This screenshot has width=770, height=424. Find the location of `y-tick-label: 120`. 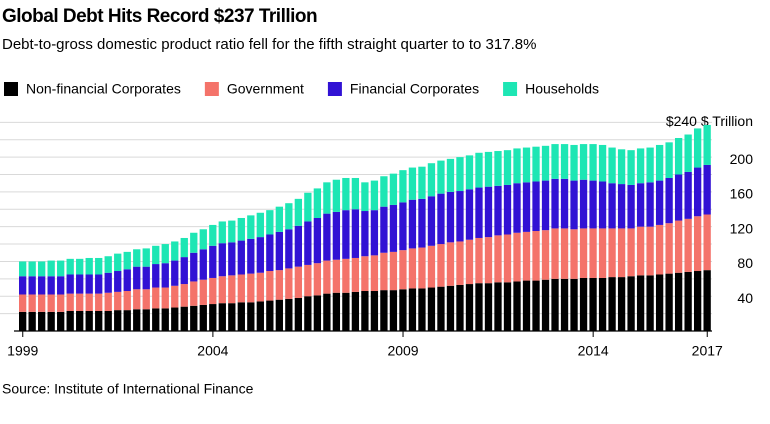

y-tick-label: 120 is located at coordinates (742, 228).